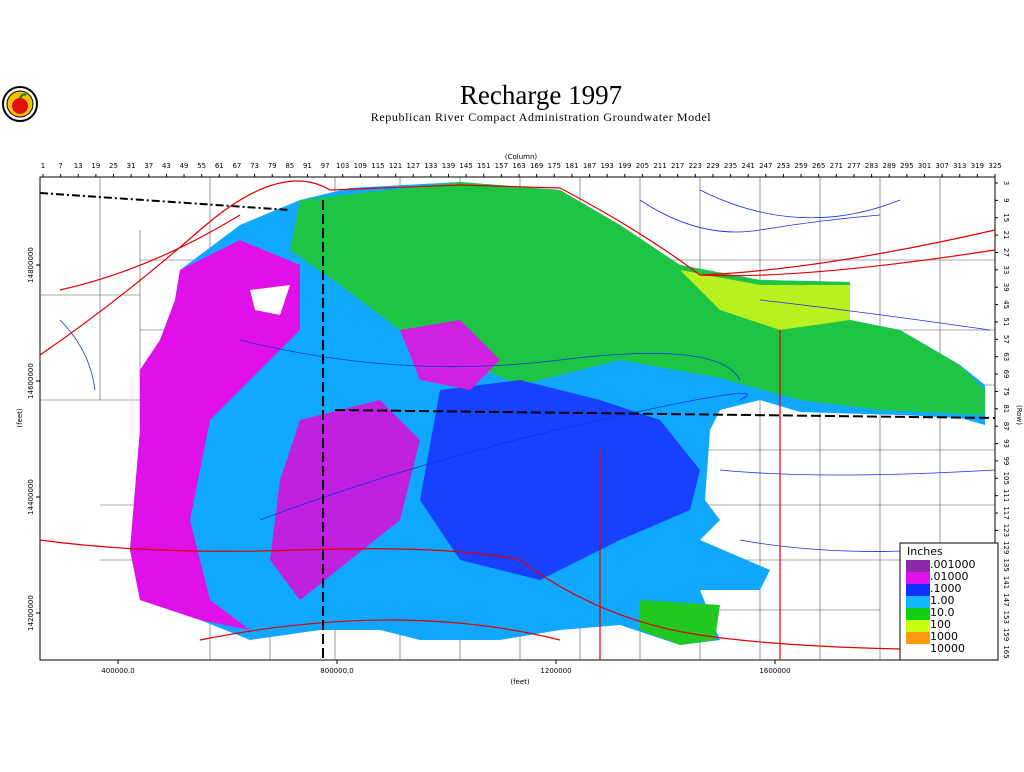  Describe the element at coordinates (774, 671) in the screenshot. I see `x-tick-label: 1600000` at that location.